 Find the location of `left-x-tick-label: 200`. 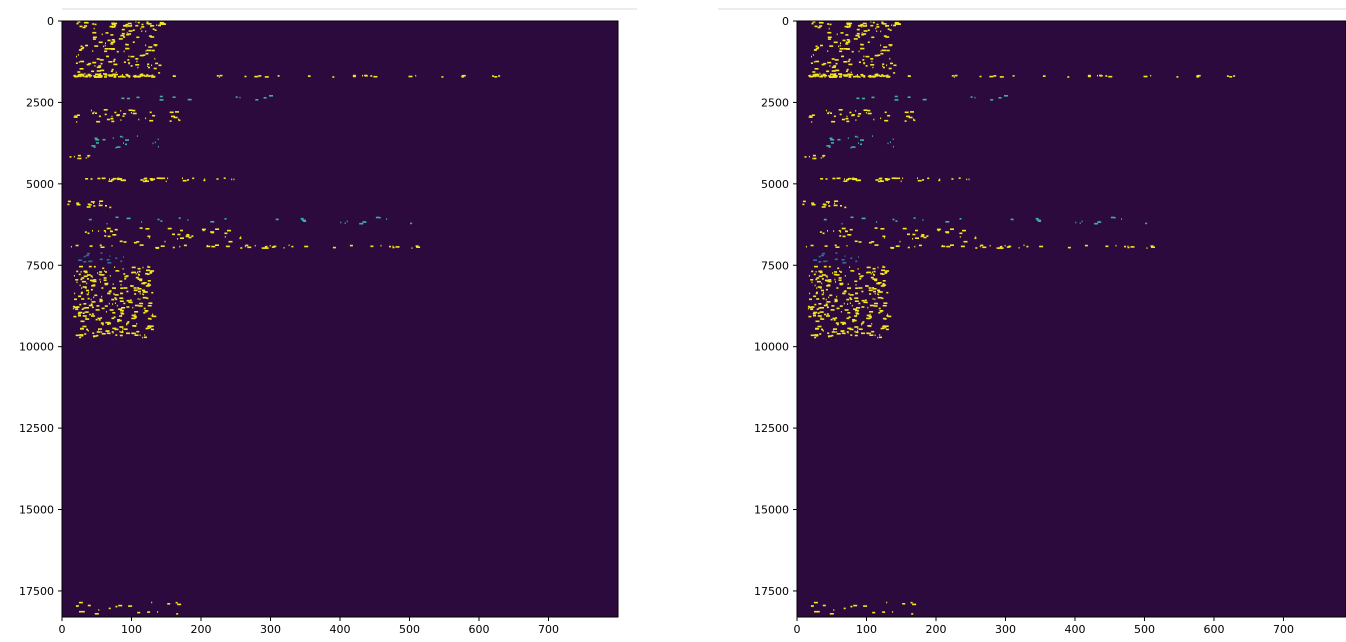

left-x-tick-label: 200 is located at coordinates (201, 629).